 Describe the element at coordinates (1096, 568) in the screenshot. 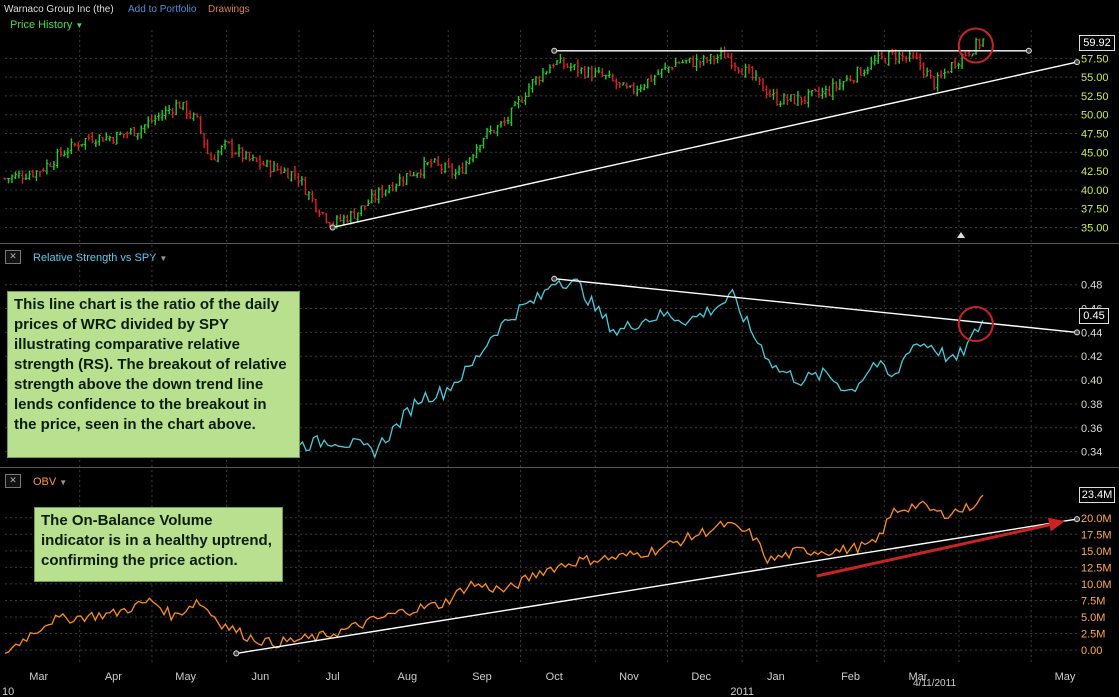

I see `obv-y-tick-label: 12.5M` at that location.